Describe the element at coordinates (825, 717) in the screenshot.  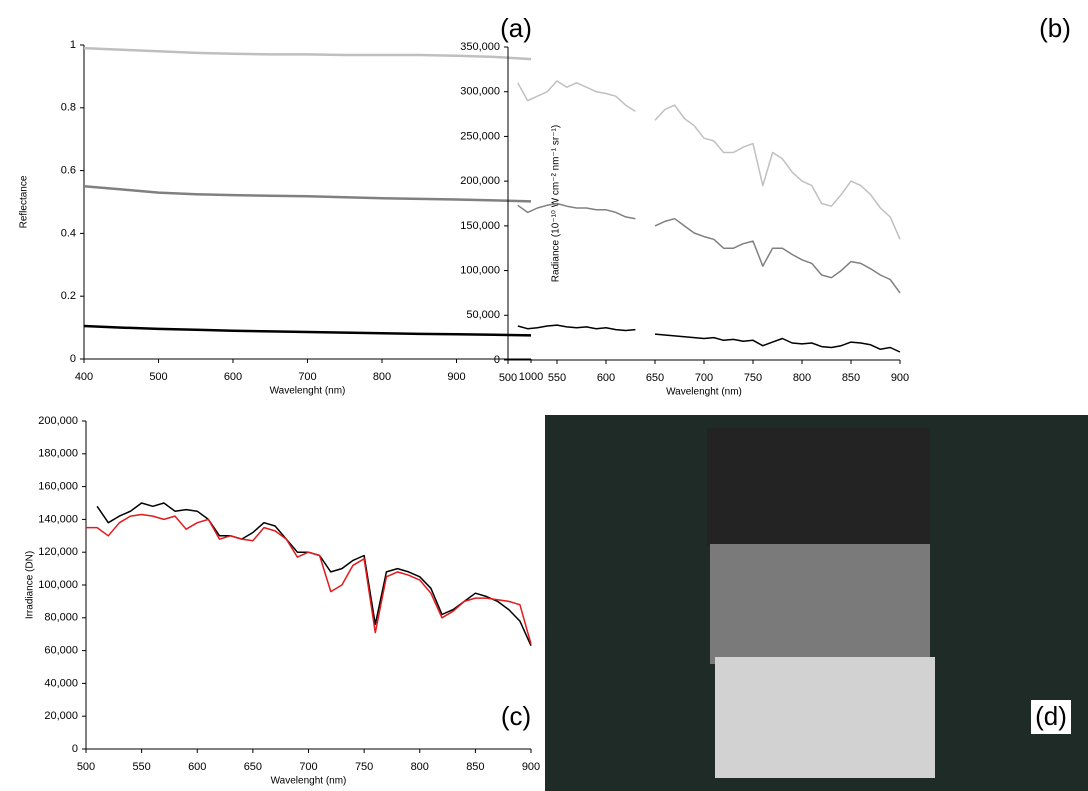
I see `white-panel` at that location.